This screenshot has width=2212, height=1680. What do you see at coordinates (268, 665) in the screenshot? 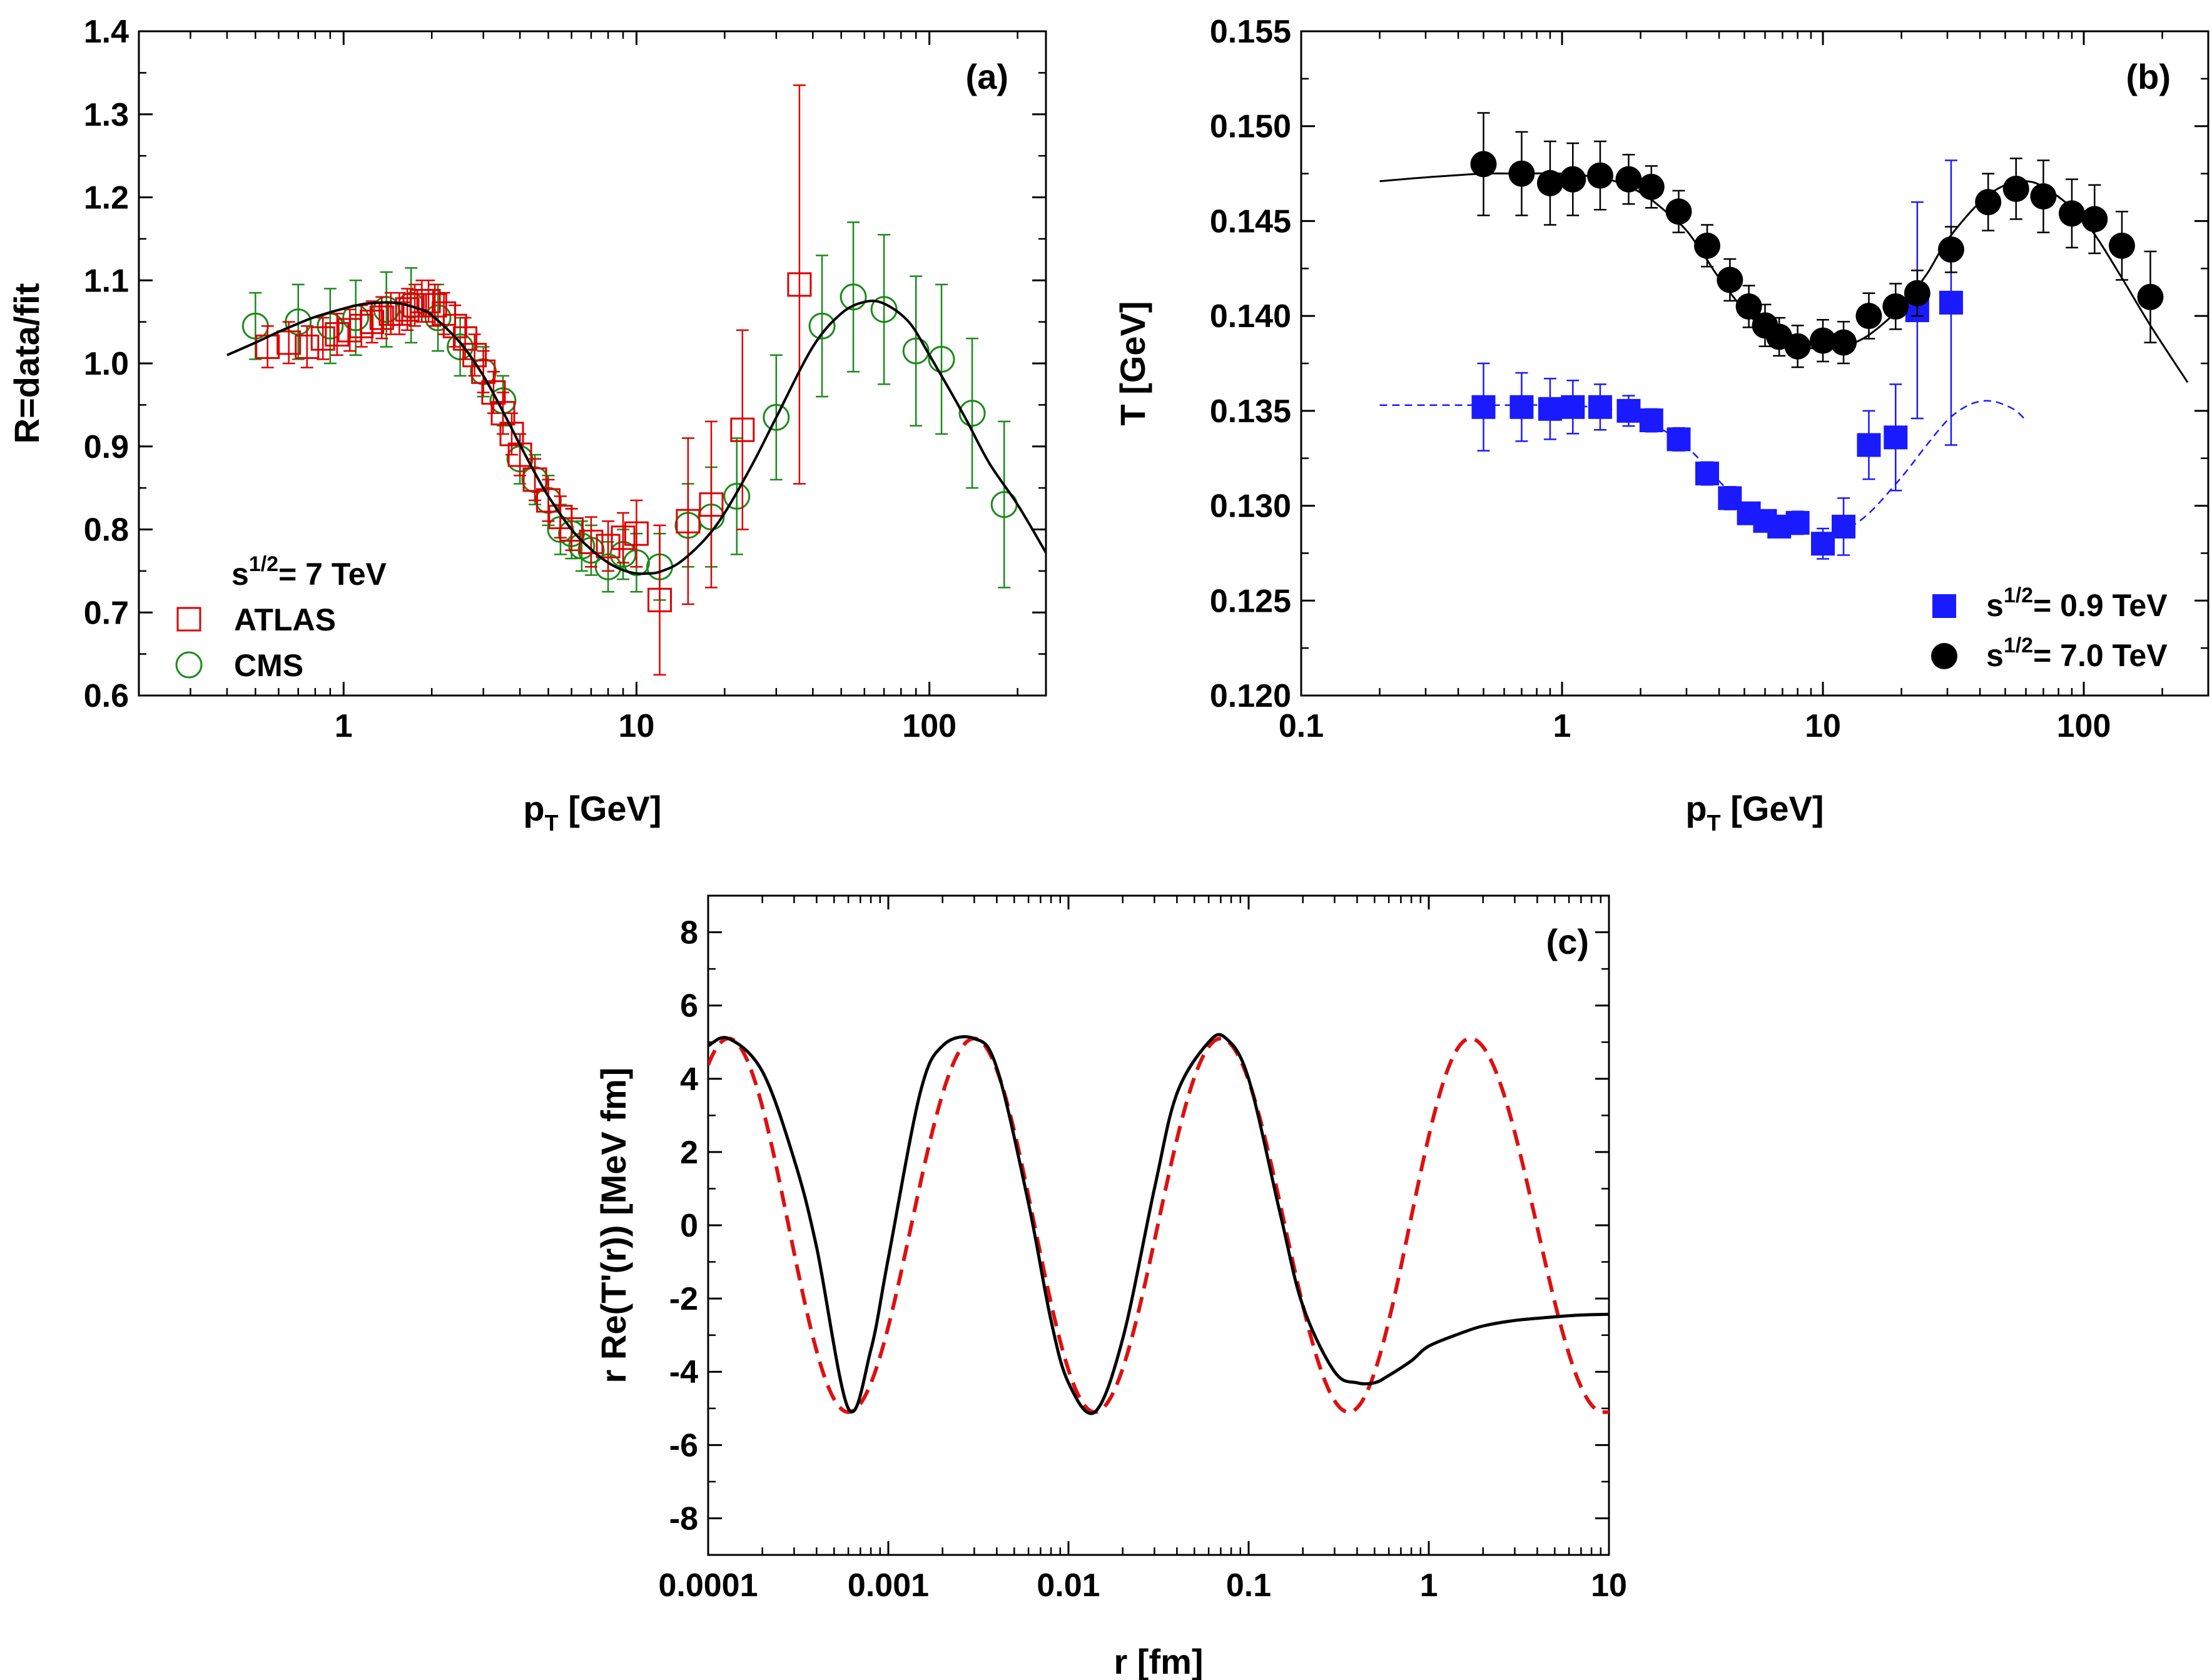
I see `legend-label-cms: CMS` at bounding box center [268, 665].